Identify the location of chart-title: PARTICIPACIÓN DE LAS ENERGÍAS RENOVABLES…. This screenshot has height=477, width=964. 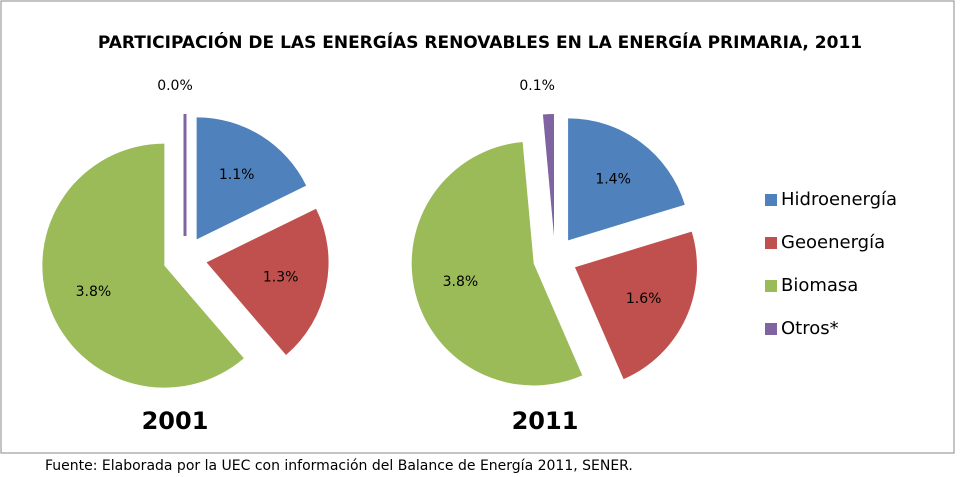
(480, 42).